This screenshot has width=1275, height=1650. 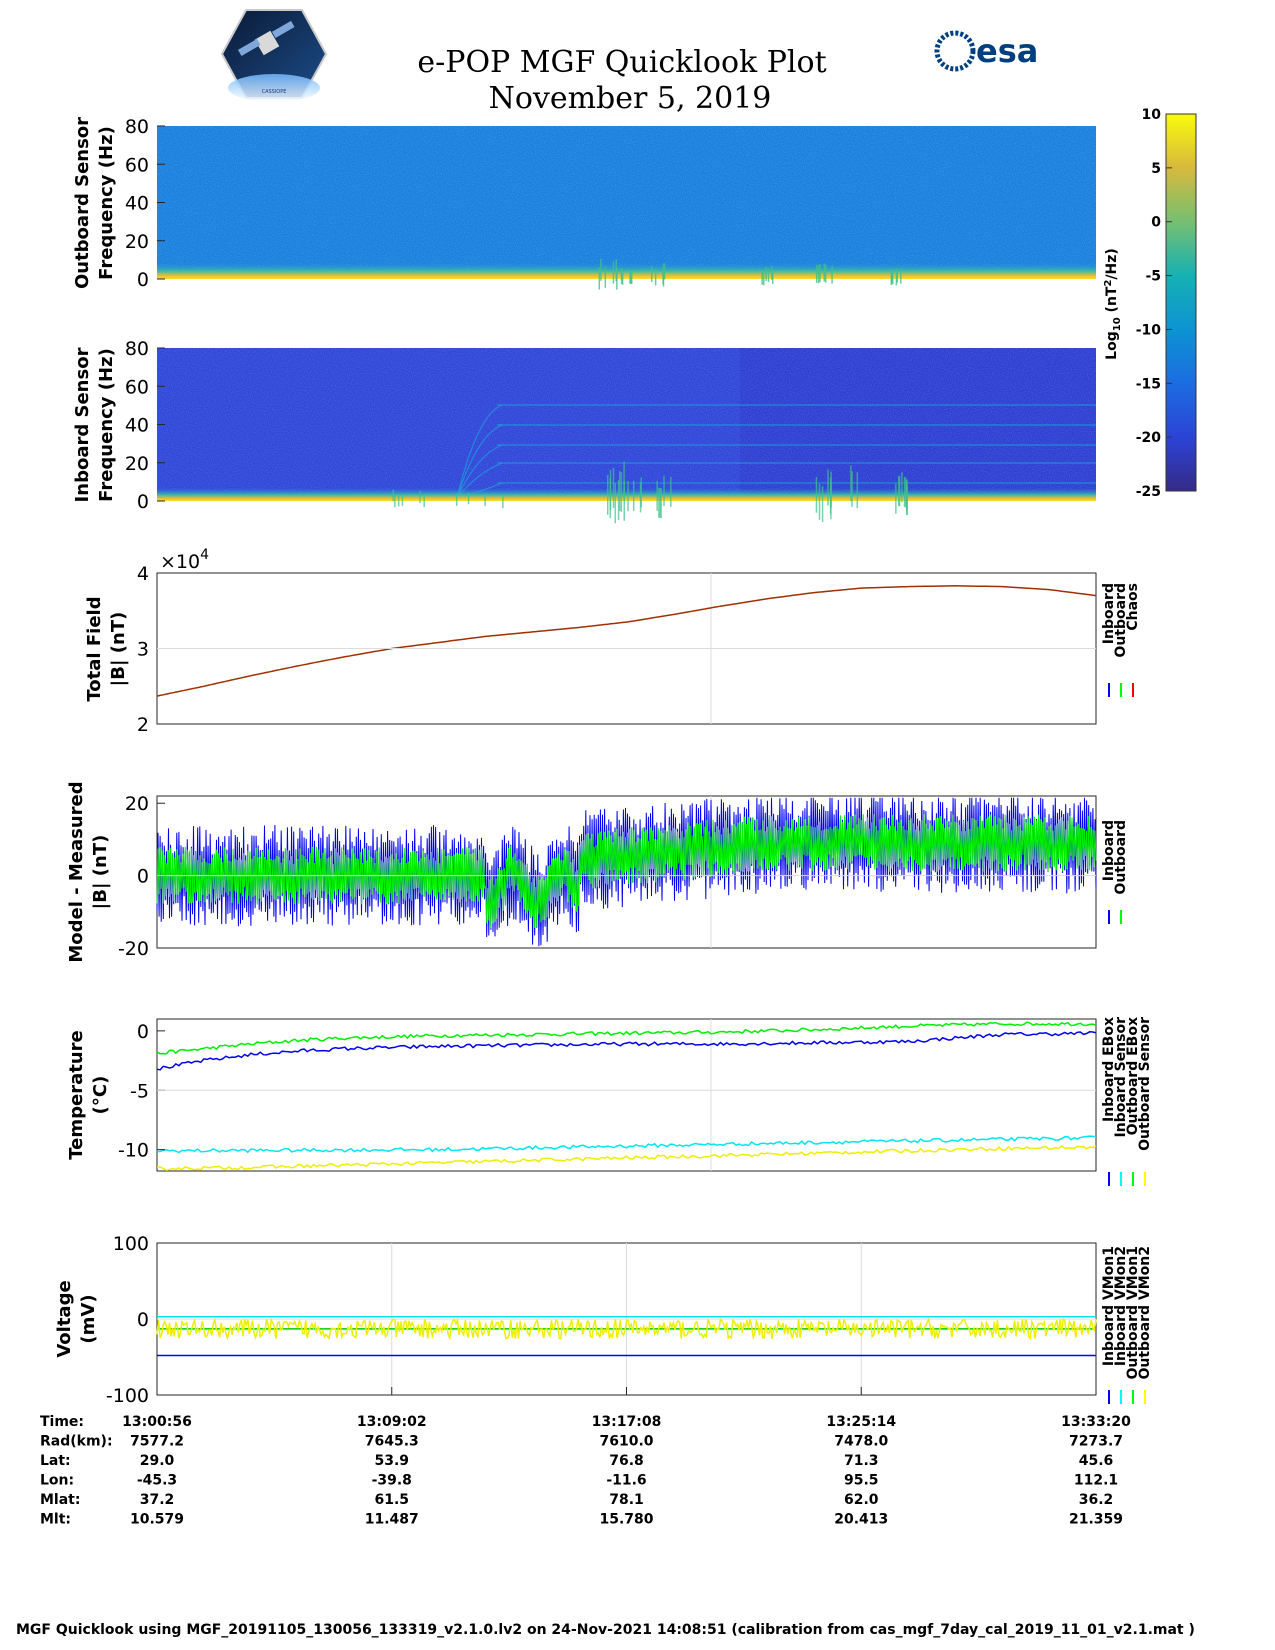 What do you see at coordinates (137, 387) in the screenshot?
I see `y-tick-label: 60` at bounding box center [137, 387].